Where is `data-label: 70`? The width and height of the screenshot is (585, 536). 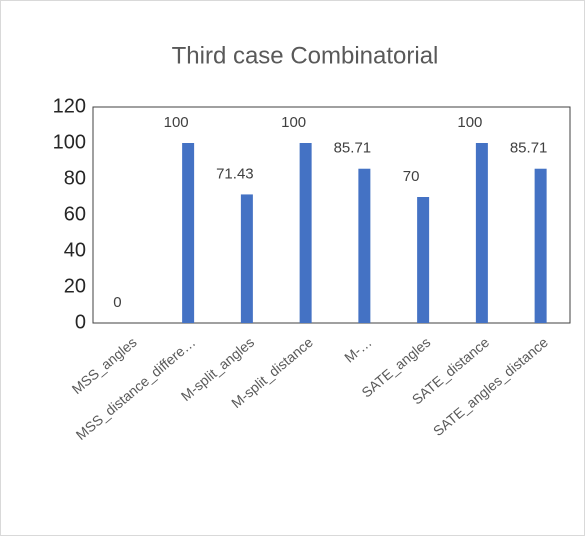
data-label: 70 is located at coordinates (411, 176).